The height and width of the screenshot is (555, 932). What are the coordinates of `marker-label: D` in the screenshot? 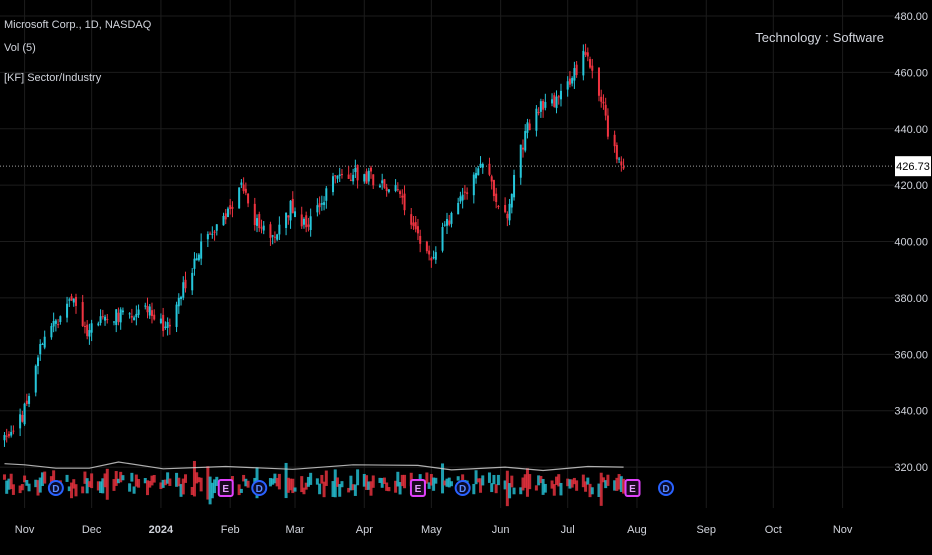 It's located at (665, 489).